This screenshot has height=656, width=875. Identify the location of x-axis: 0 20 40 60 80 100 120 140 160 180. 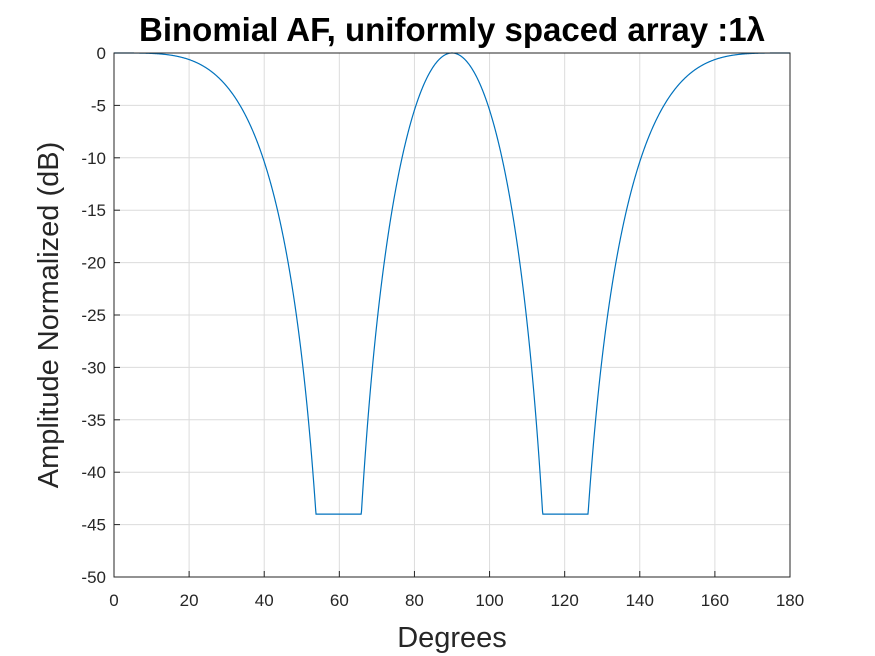
(456, 590).